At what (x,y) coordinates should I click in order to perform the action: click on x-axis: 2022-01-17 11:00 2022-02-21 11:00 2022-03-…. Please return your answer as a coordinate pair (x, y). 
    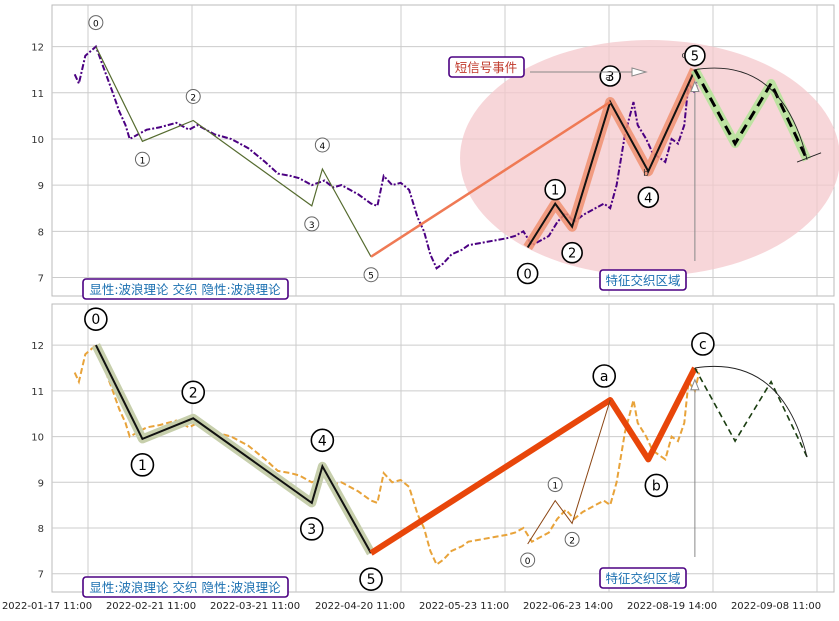
    Looking at the image, I should click on (411, 606).